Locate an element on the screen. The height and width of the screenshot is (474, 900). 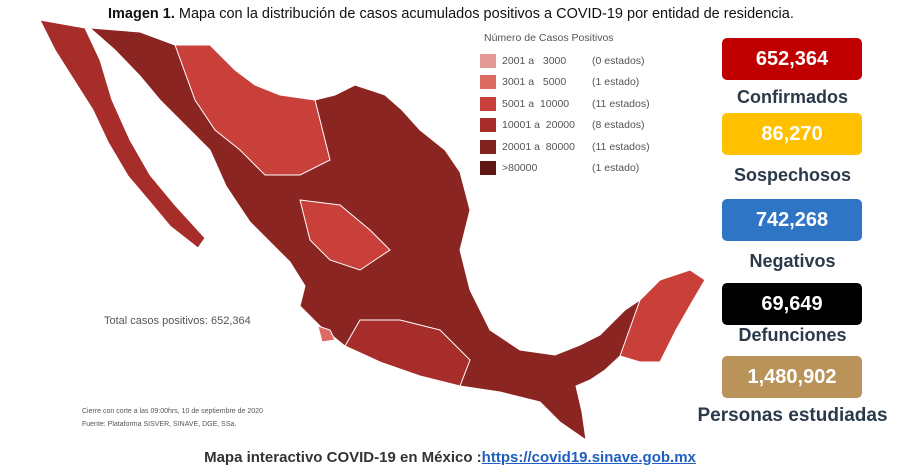
yucatan-region is located at coordinates (662, 316).